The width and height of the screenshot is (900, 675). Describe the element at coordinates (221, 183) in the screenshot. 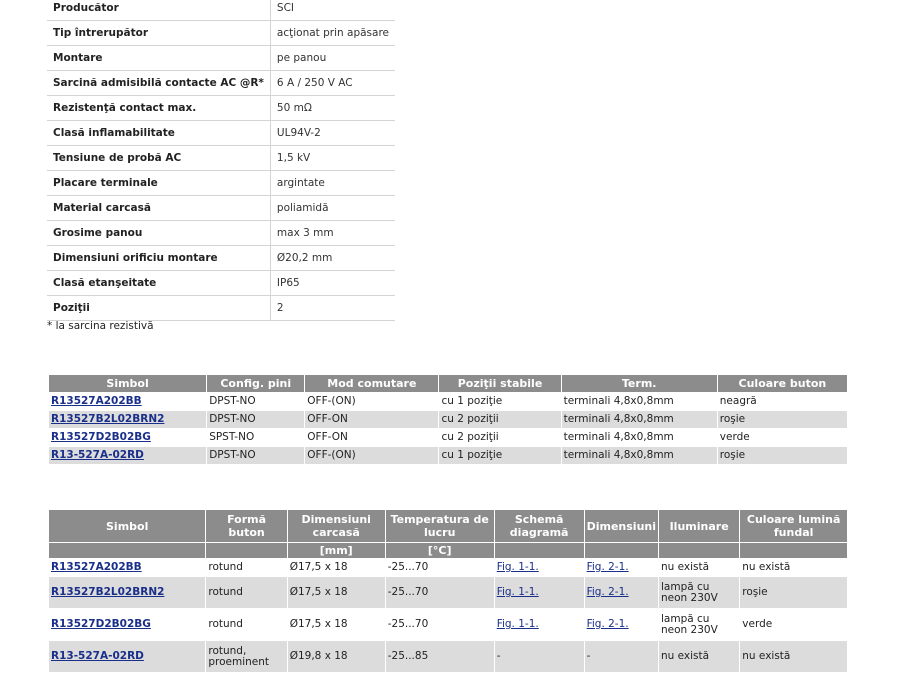

I see `spec-row: Placare terminale argintate` at that location.